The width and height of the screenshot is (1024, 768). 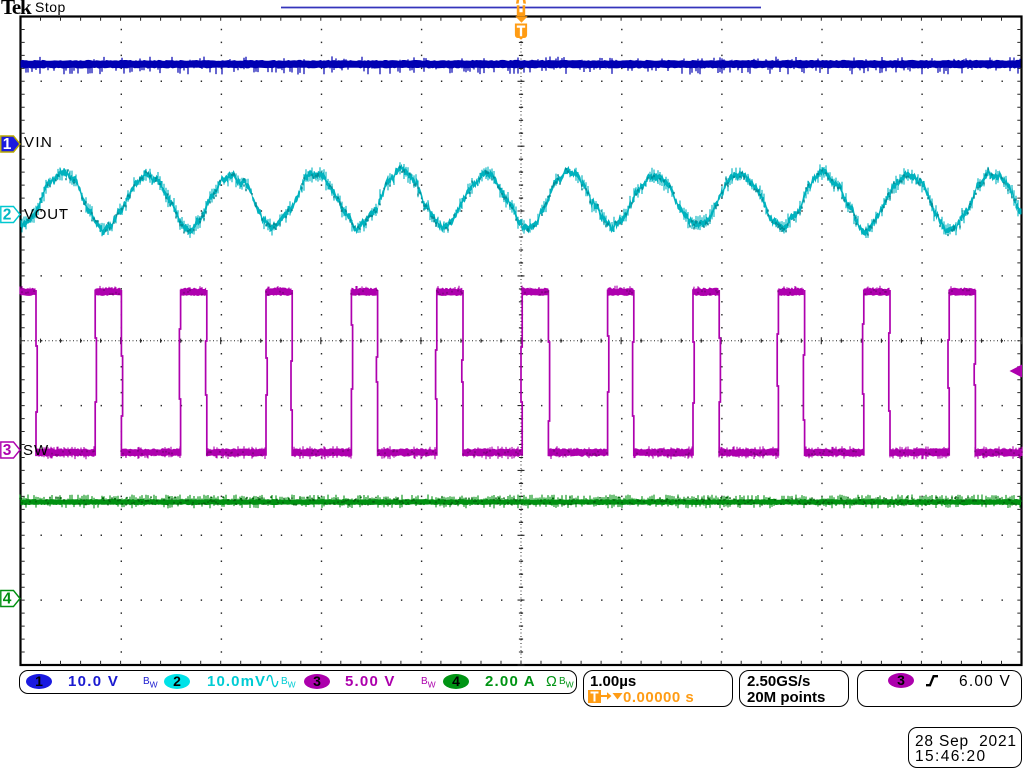 What do you see at coordinates (7, 450) in the screenshot?
I see `svg-text: 3` at bounding box center [7, 450].